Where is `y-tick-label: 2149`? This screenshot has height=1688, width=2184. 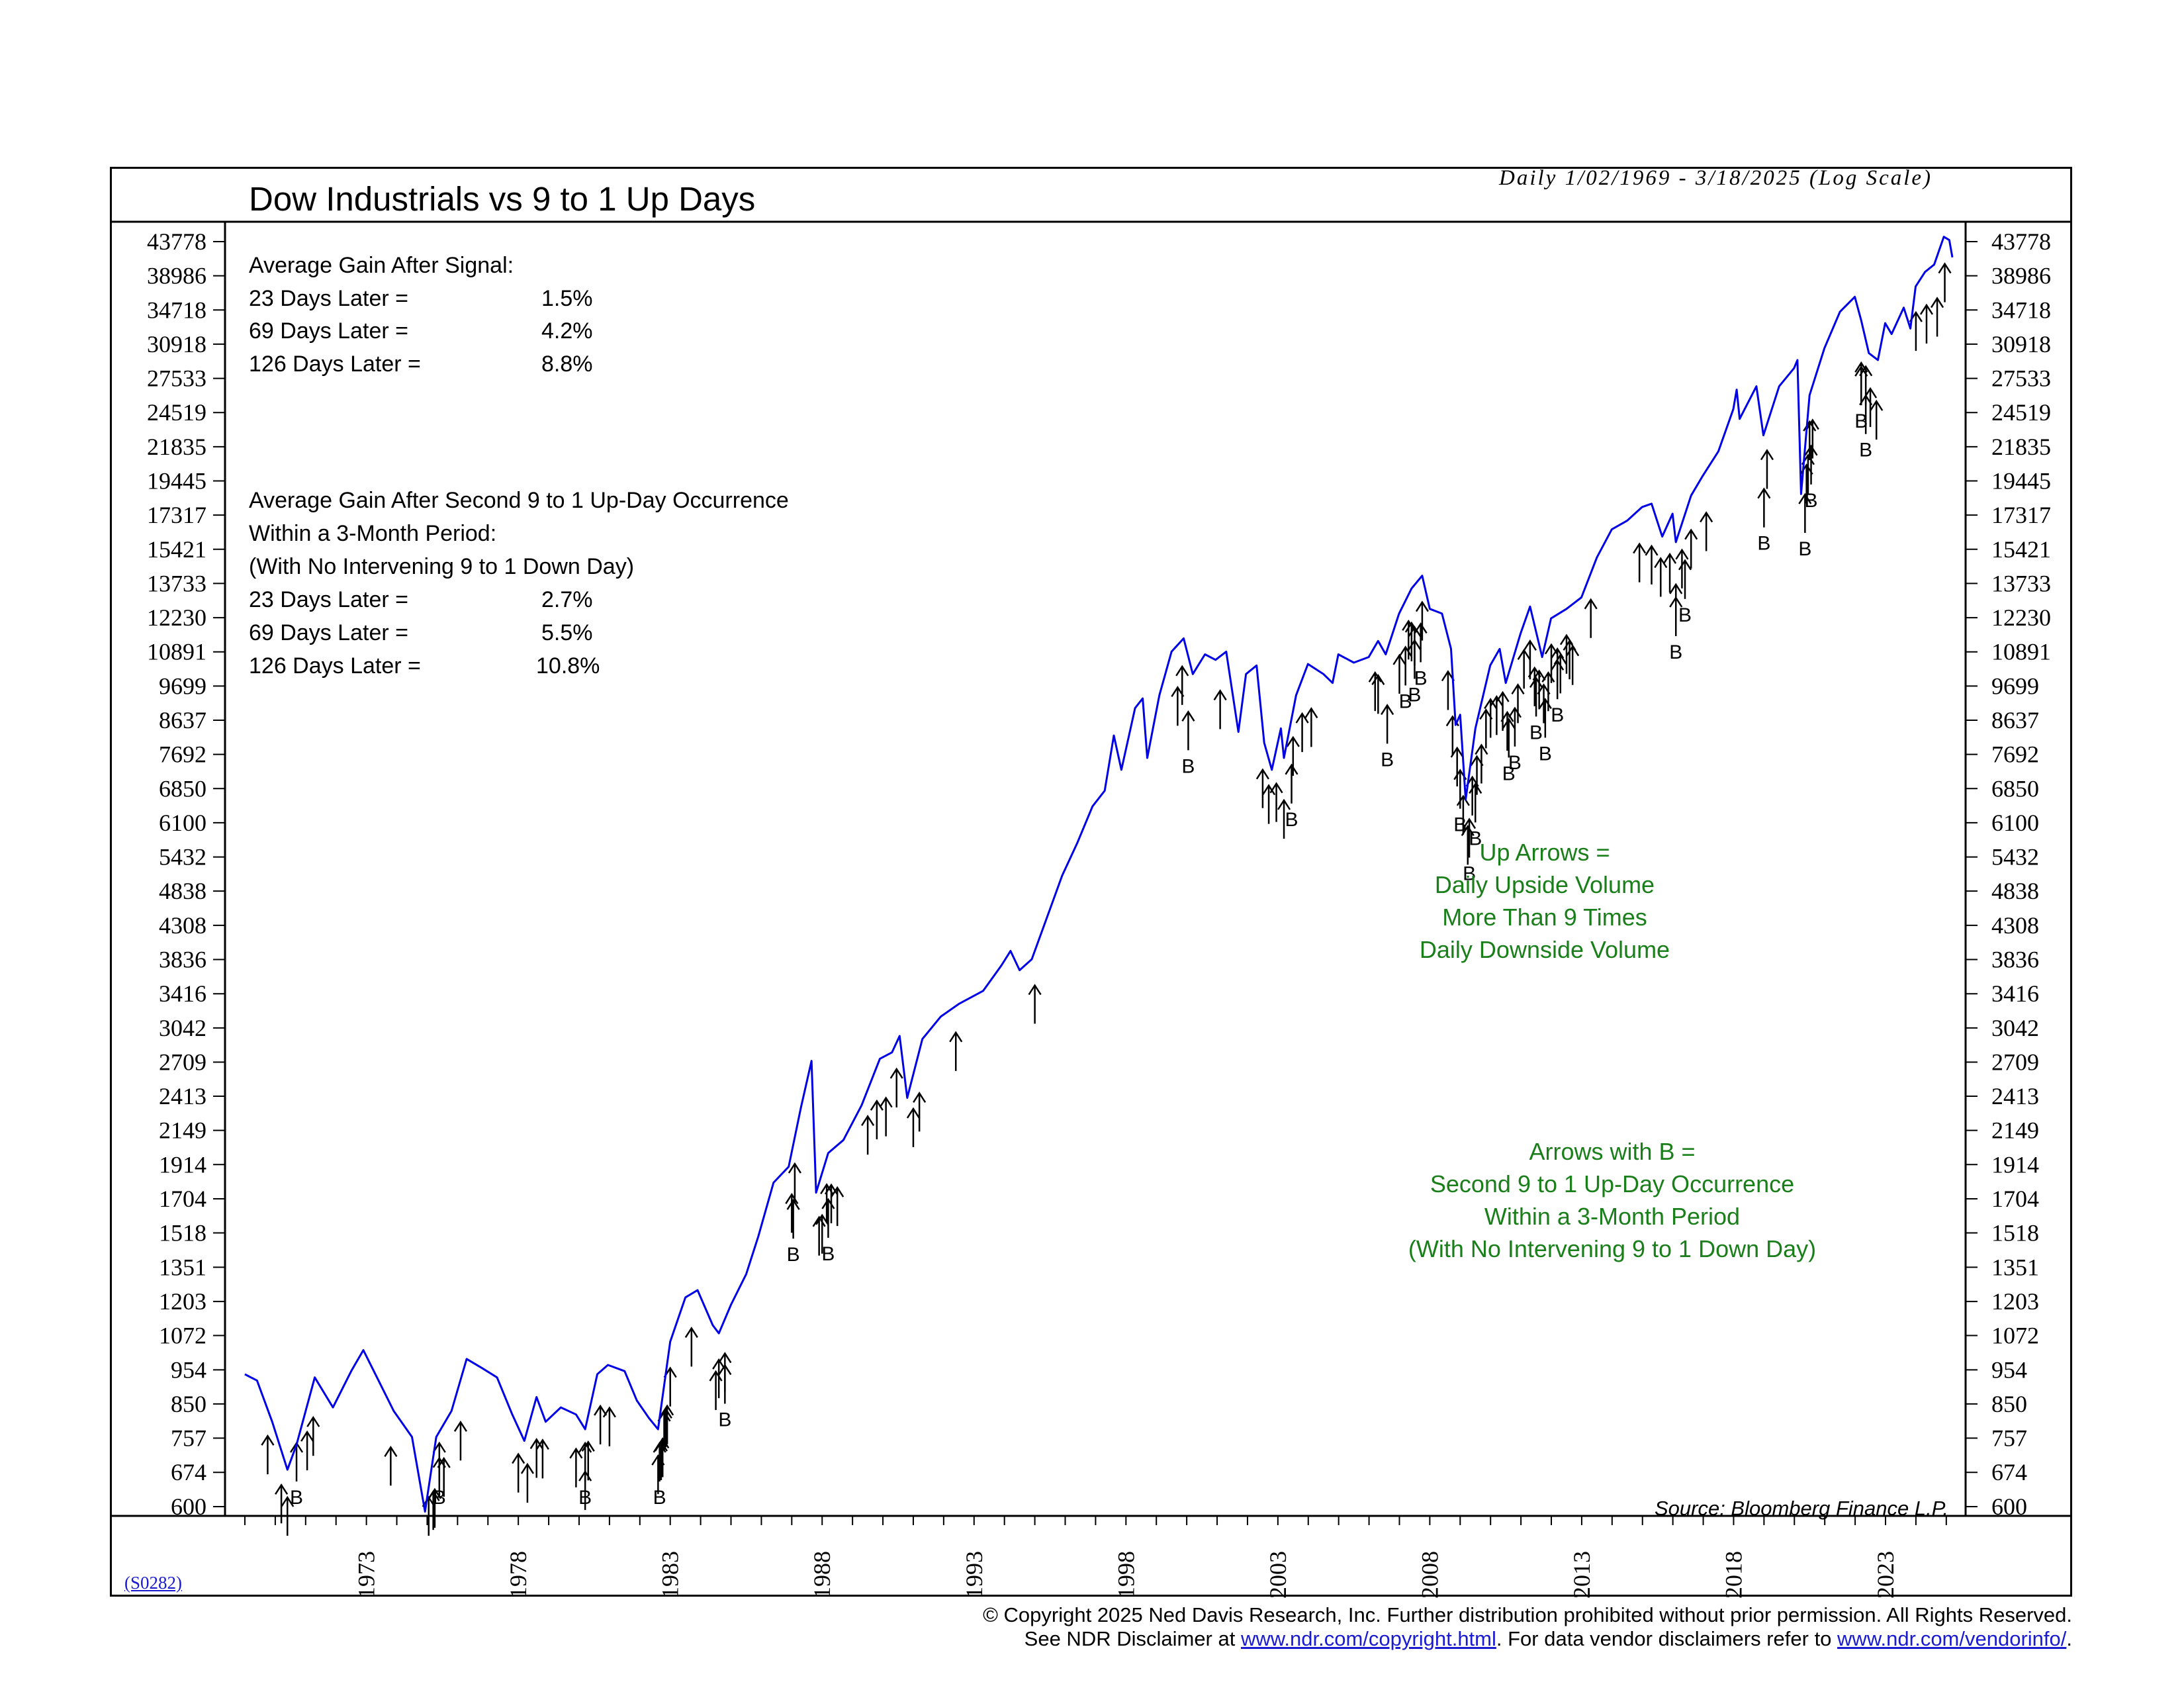 y-tick-label: 2149 is located at coordinates (182, 1130).